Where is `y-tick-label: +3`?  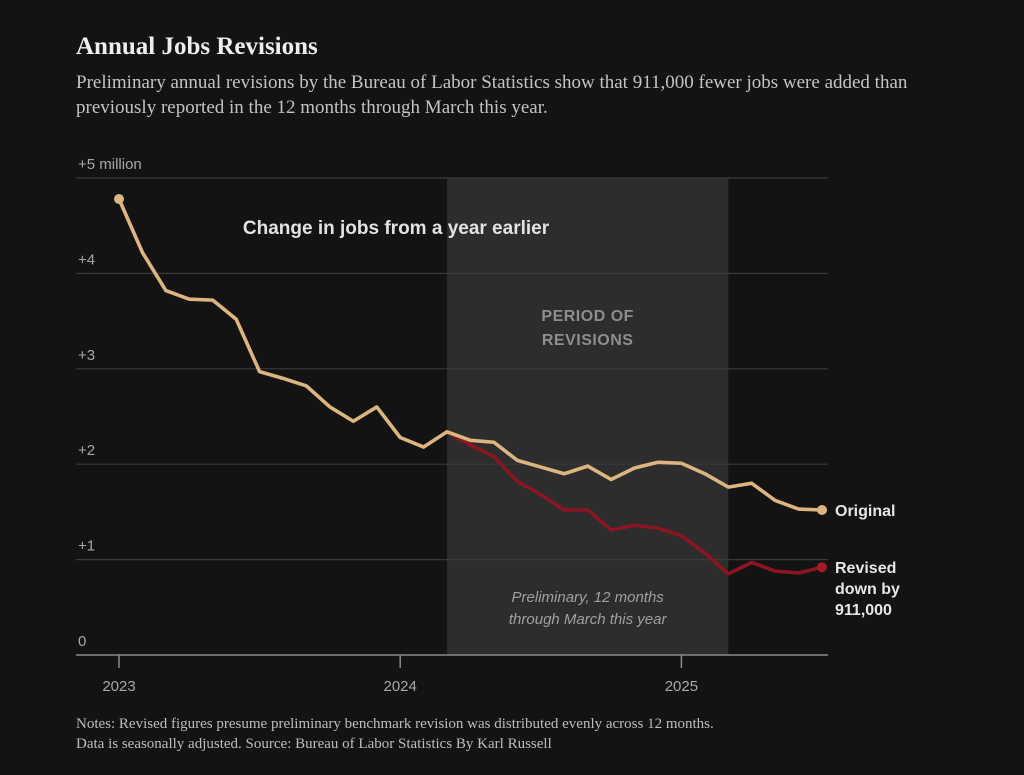 y-tick-label: +3 is located at coordinates (86, 355).